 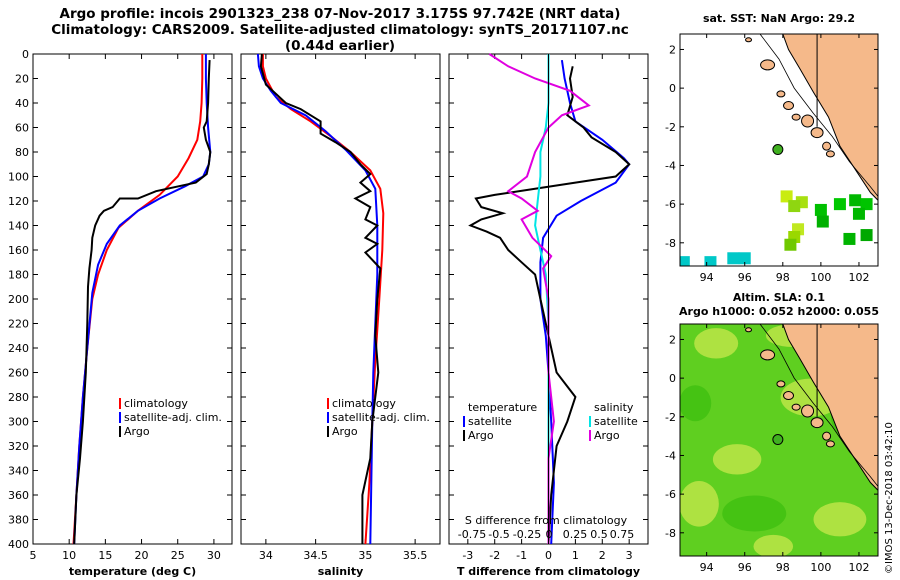 I want to click on difference-legend-temperature-title: temperature, so click(x=502, y=407).